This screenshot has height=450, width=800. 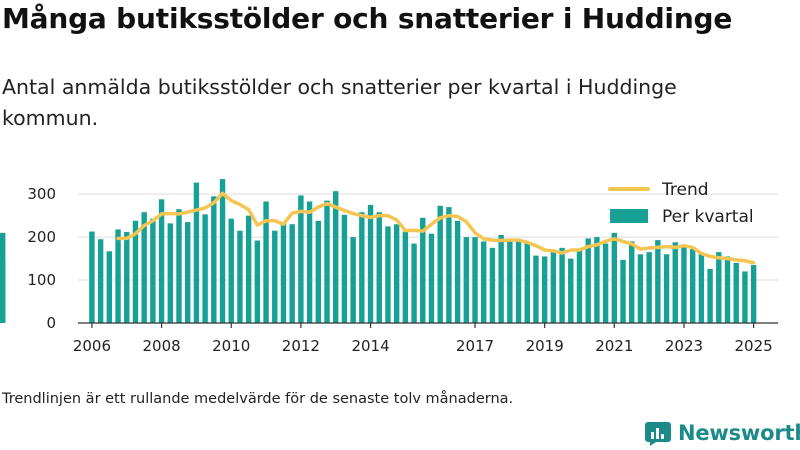 What do you see at coordinates (658, 434) in the screenshot?
I see `newsworthy-logo-icon` at bounding box center [658, 434].